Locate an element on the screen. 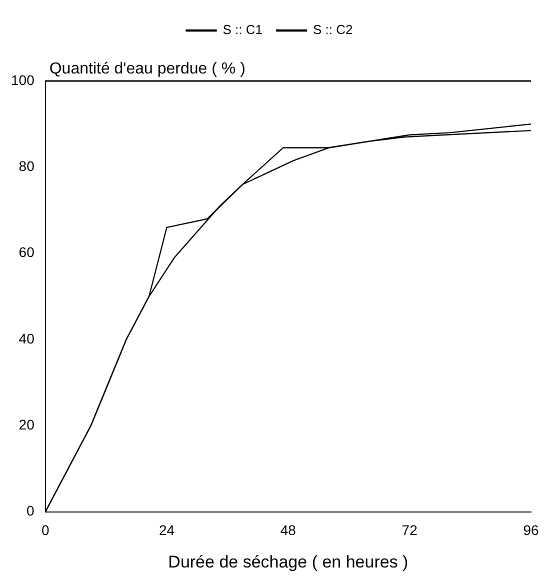 The width and height of the screenshot is (545, 587). x-axis-title: Durée de séchage ( en heures ) is located at coordinates (288, 562).